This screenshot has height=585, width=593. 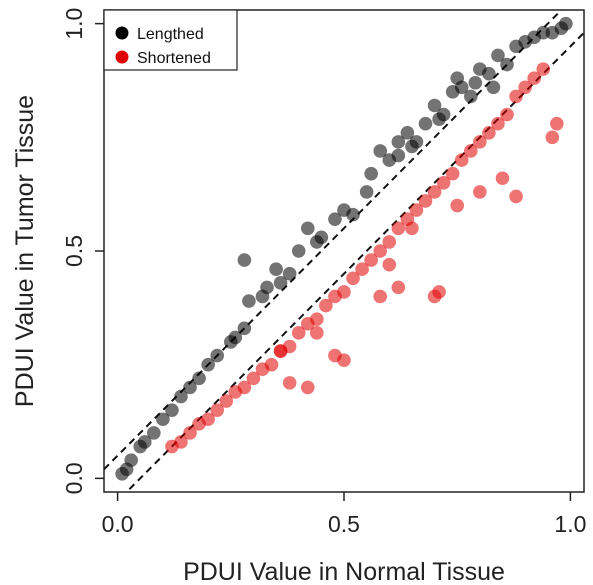 I want to click on y-tick-label-1: 0.5, so click(x=74, y=251).